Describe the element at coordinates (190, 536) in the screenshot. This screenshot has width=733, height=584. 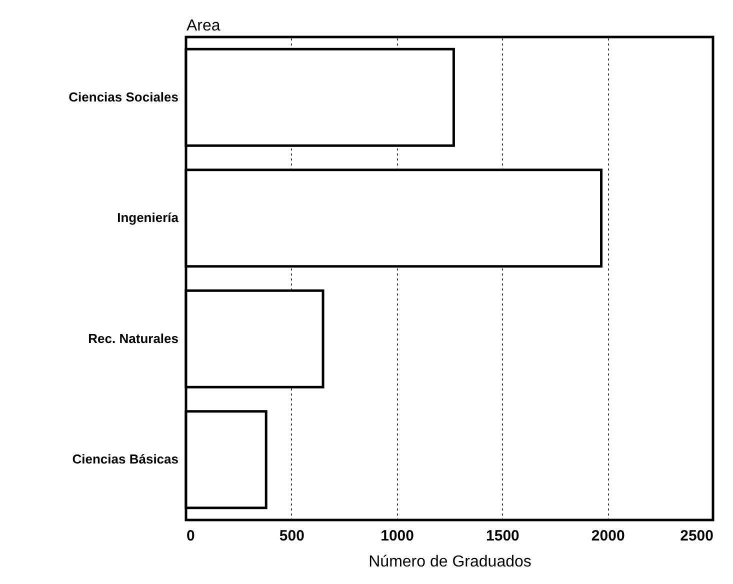
I see `x-tick-label: 0` at that location.